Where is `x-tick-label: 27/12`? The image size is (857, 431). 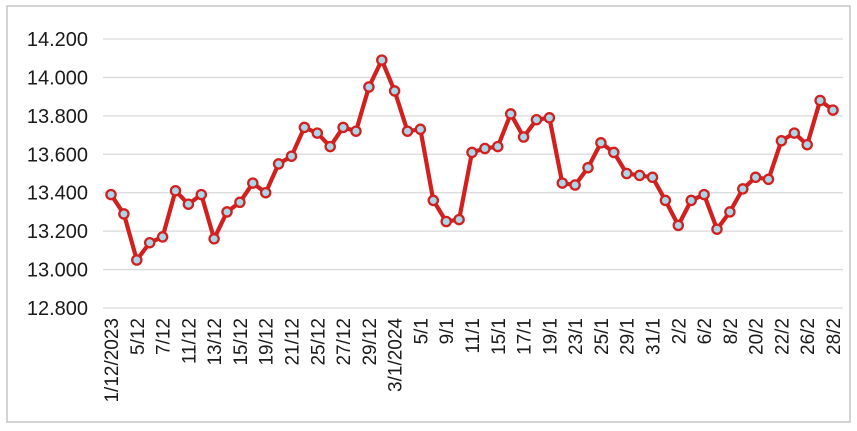
x-tick-label: 27/12 is located at coordinates (344, 342).